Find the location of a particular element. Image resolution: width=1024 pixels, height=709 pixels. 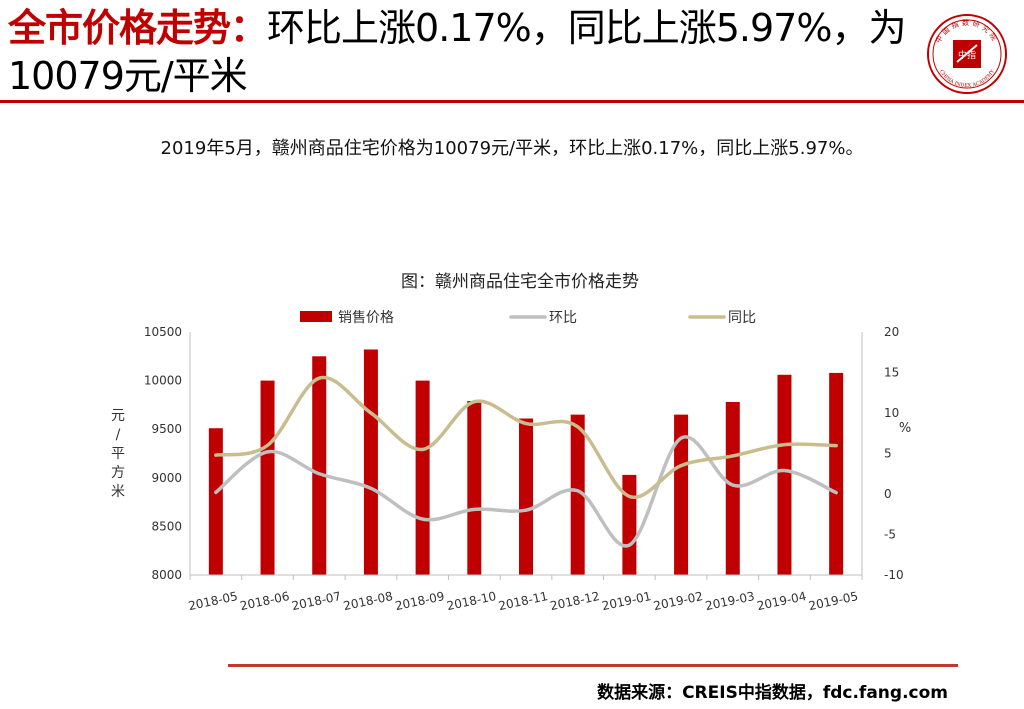

x-tick-label: 2018-05 is located at coordinates (213, 601).